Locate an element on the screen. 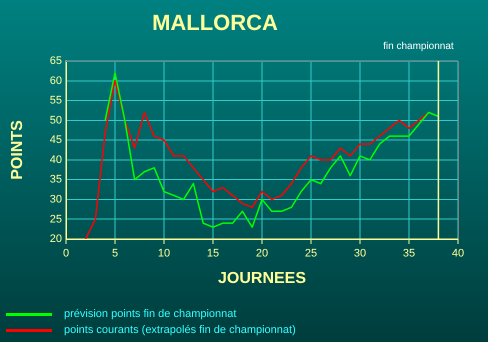  x-tick-label: 30 is located at coordinates (360, 254).